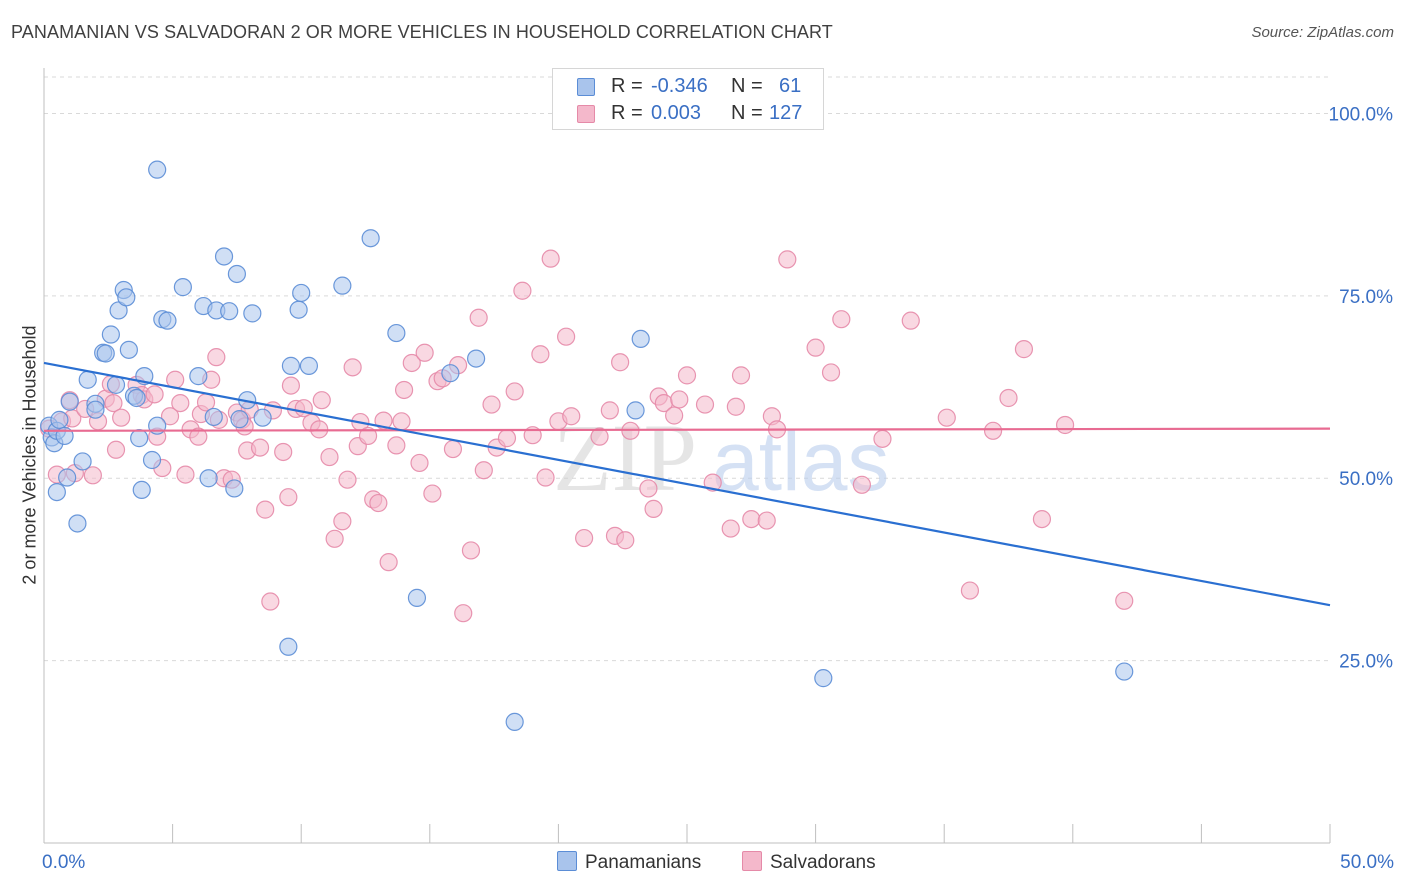 This screenshot has height=892, width=1406. I want to click on salvadoran-trend-line, so click(687, 429).